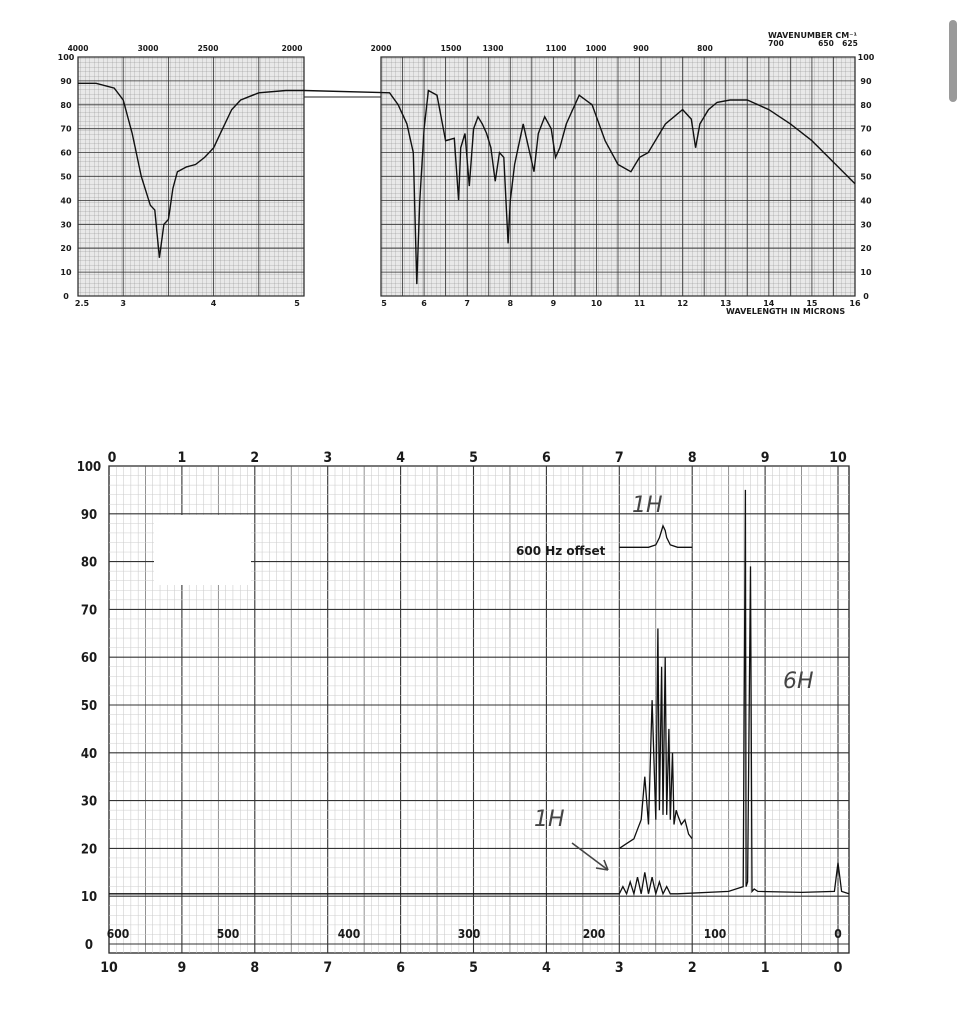  I want to click on ir-right-tick: 50, so click(866, 177).